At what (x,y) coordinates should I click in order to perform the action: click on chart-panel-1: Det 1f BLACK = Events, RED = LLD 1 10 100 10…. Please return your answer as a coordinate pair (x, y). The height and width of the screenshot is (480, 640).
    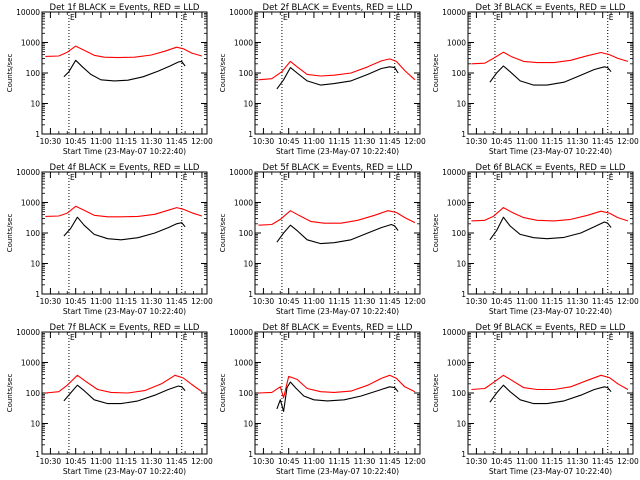
    Looking at the image, I should click on (109, 79).